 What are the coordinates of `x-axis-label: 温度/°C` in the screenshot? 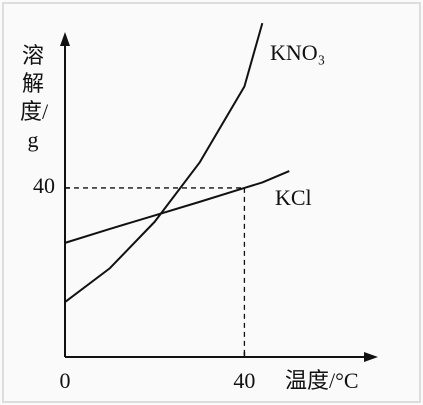 It's located at (322, 380).